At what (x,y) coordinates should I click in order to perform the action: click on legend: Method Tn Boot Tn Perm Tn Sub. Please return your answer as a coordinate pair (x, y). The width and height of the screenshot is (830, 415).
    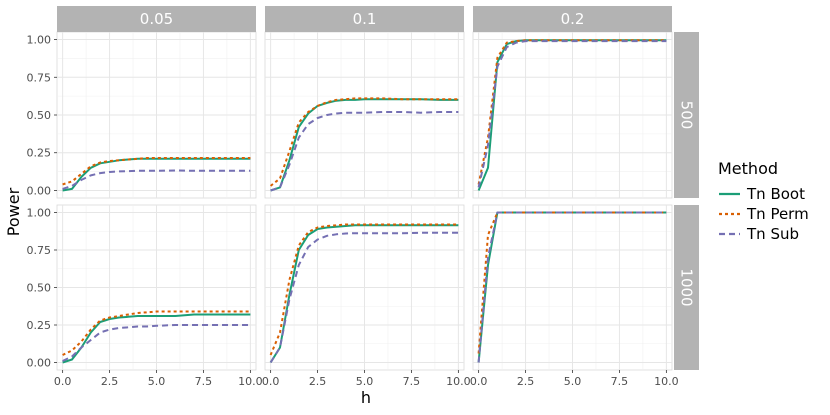
    Looking at the image, I should click on (763, 201).